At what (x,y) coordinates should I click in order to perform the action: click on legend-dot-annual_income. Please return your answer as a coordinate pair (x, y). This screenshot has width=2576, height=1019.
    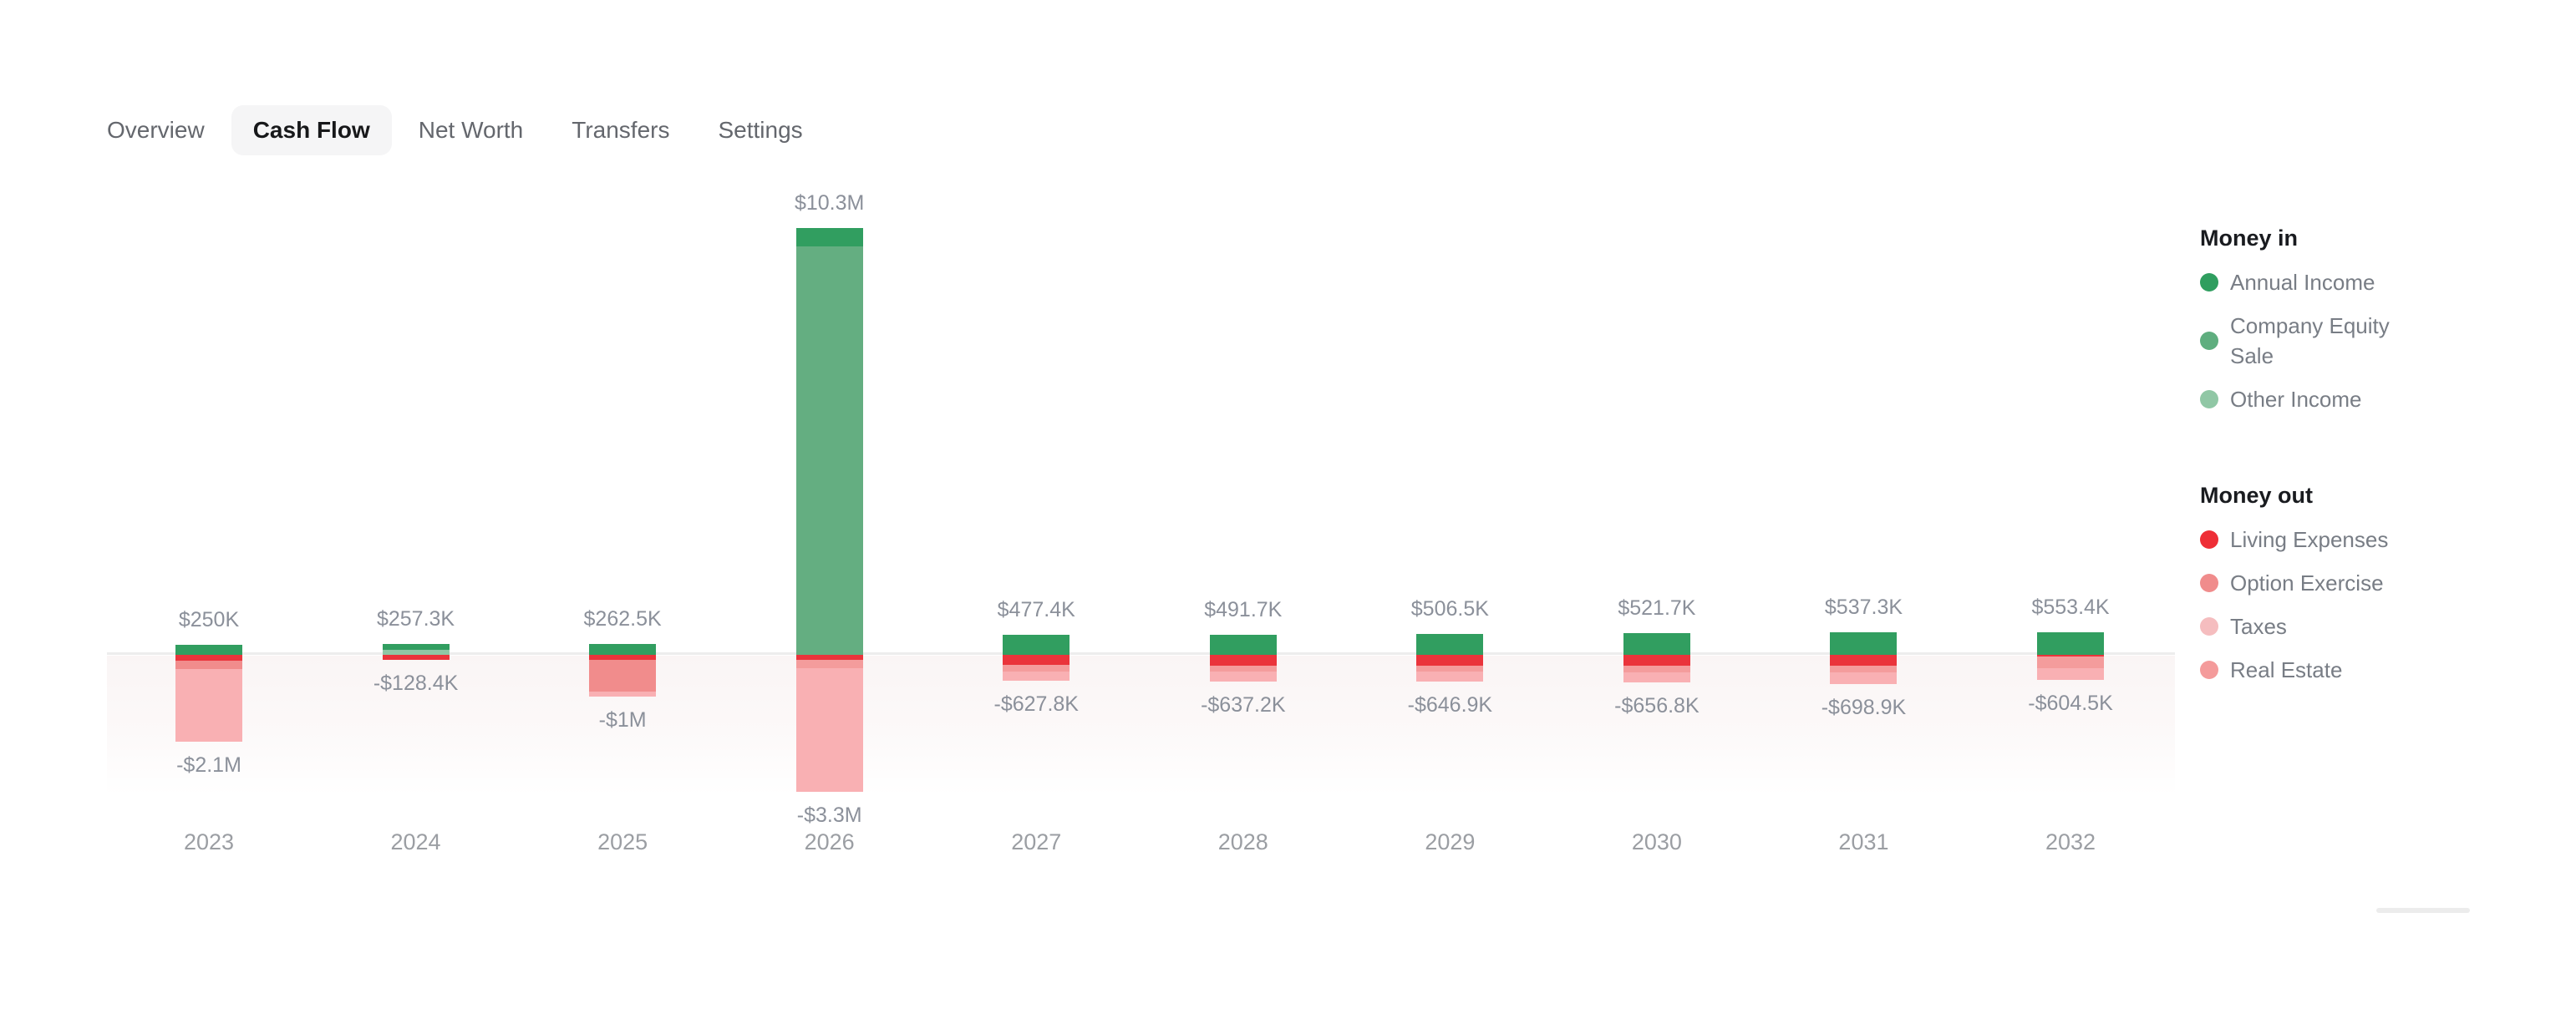
    Looking at the image, I should click on (2209, 283).